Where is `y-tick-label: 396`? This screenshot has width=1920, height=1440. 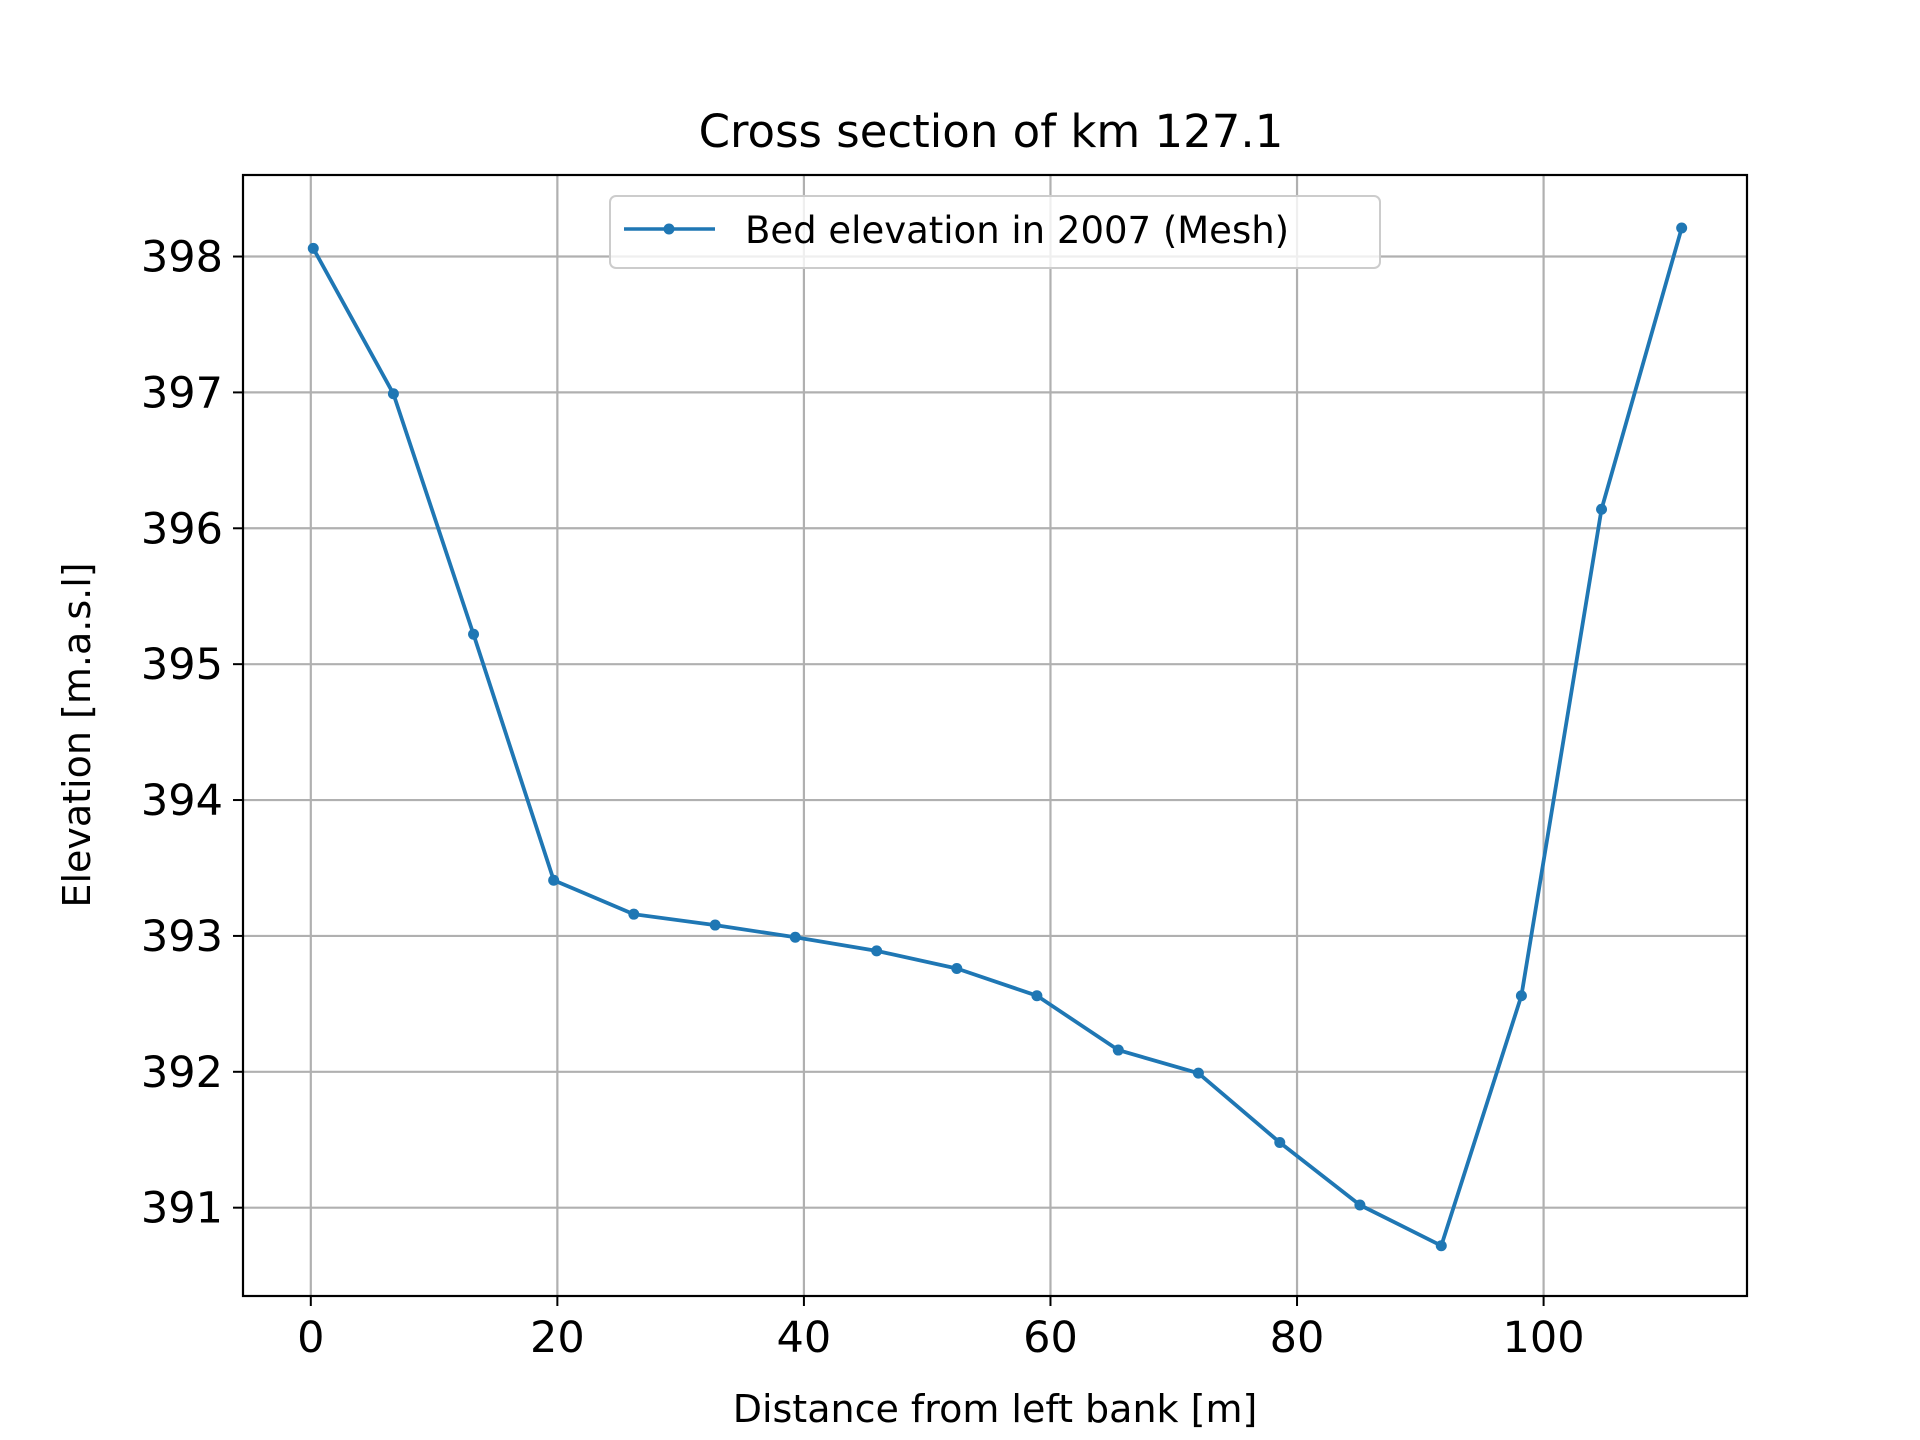
y-tick-label: 396 is located at coordinates (182, 529).